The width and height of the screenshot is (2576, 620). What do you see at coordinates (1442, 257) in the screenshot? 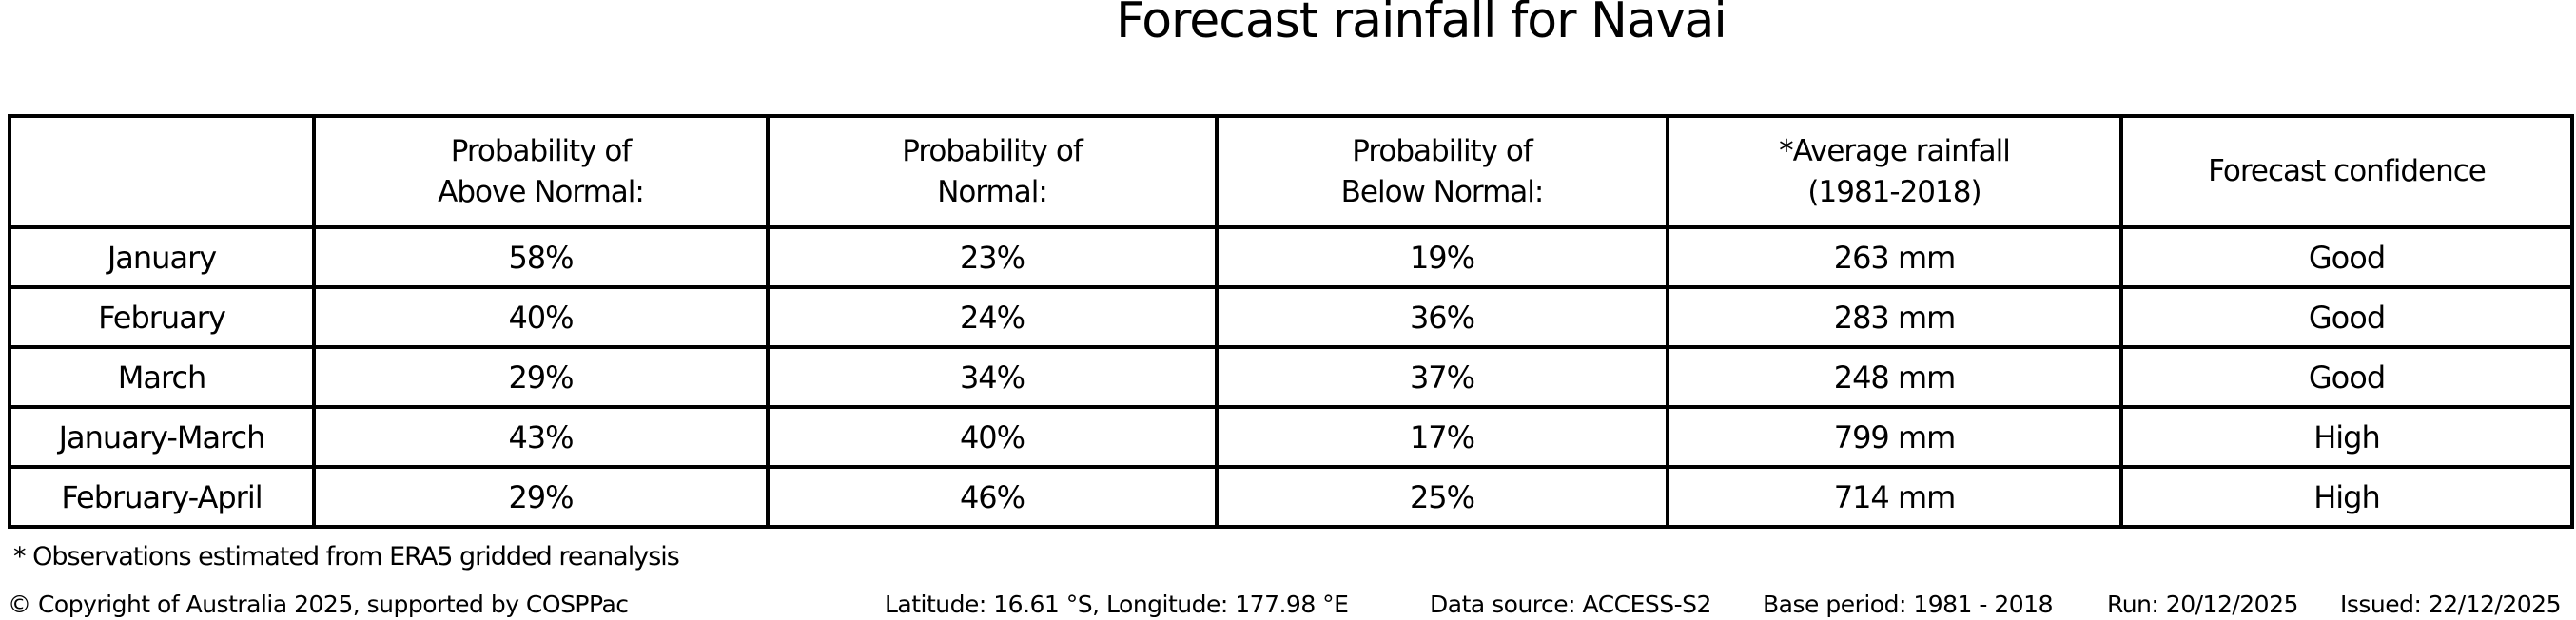
I see `below-normal-cell: 19%` at bounding box center [1442, 257].